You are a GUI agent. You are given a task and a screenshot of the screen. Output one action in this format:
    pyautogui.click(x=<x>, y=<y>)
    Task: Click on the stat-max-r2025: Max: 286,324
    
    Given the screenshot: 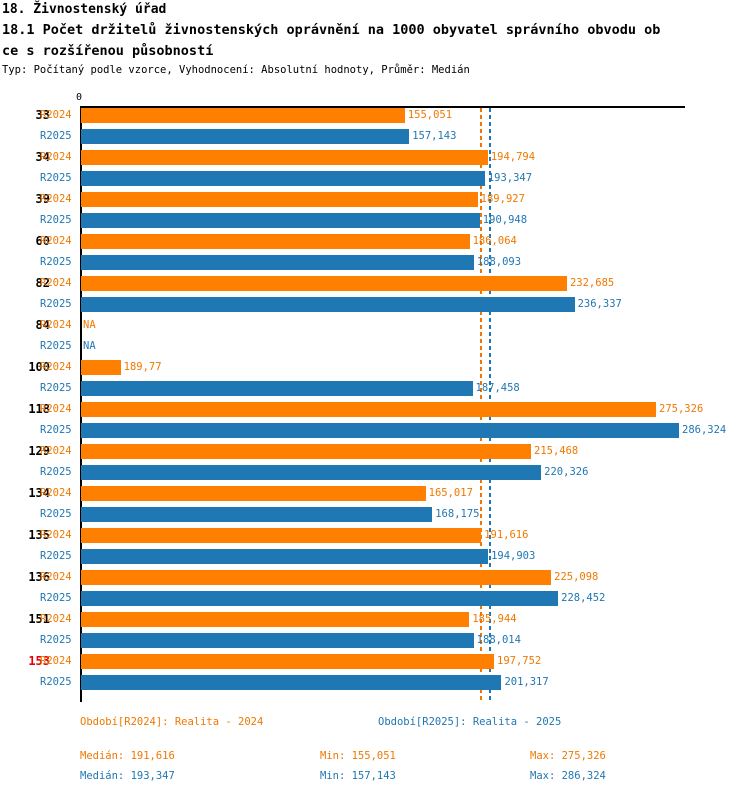 What is the action you would take?
    pyautogui.click(x=568, y=776)
    